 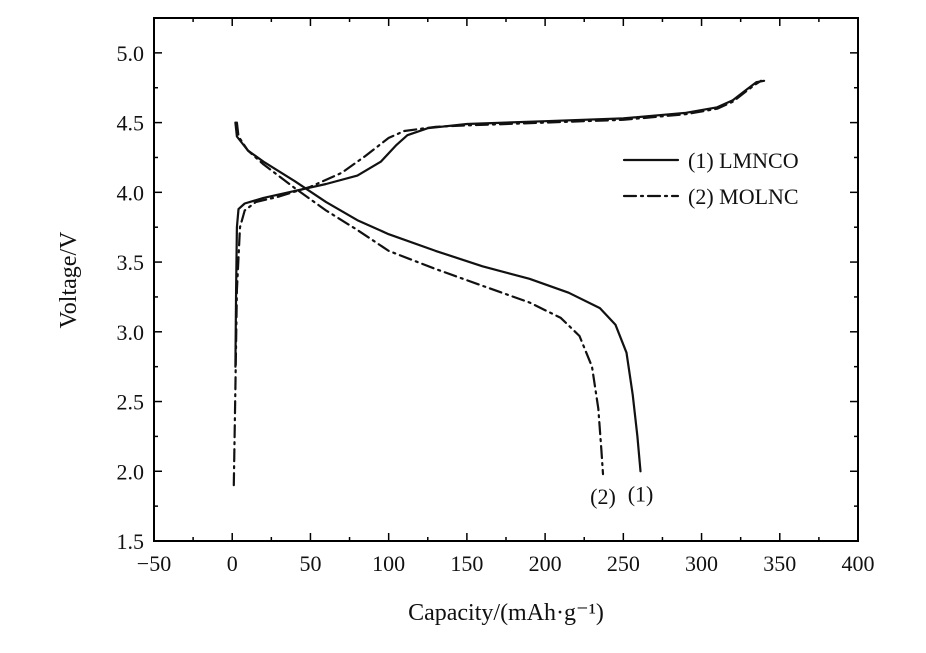 I want to click on x-tick-label: 250, so click(x=623, y=563).